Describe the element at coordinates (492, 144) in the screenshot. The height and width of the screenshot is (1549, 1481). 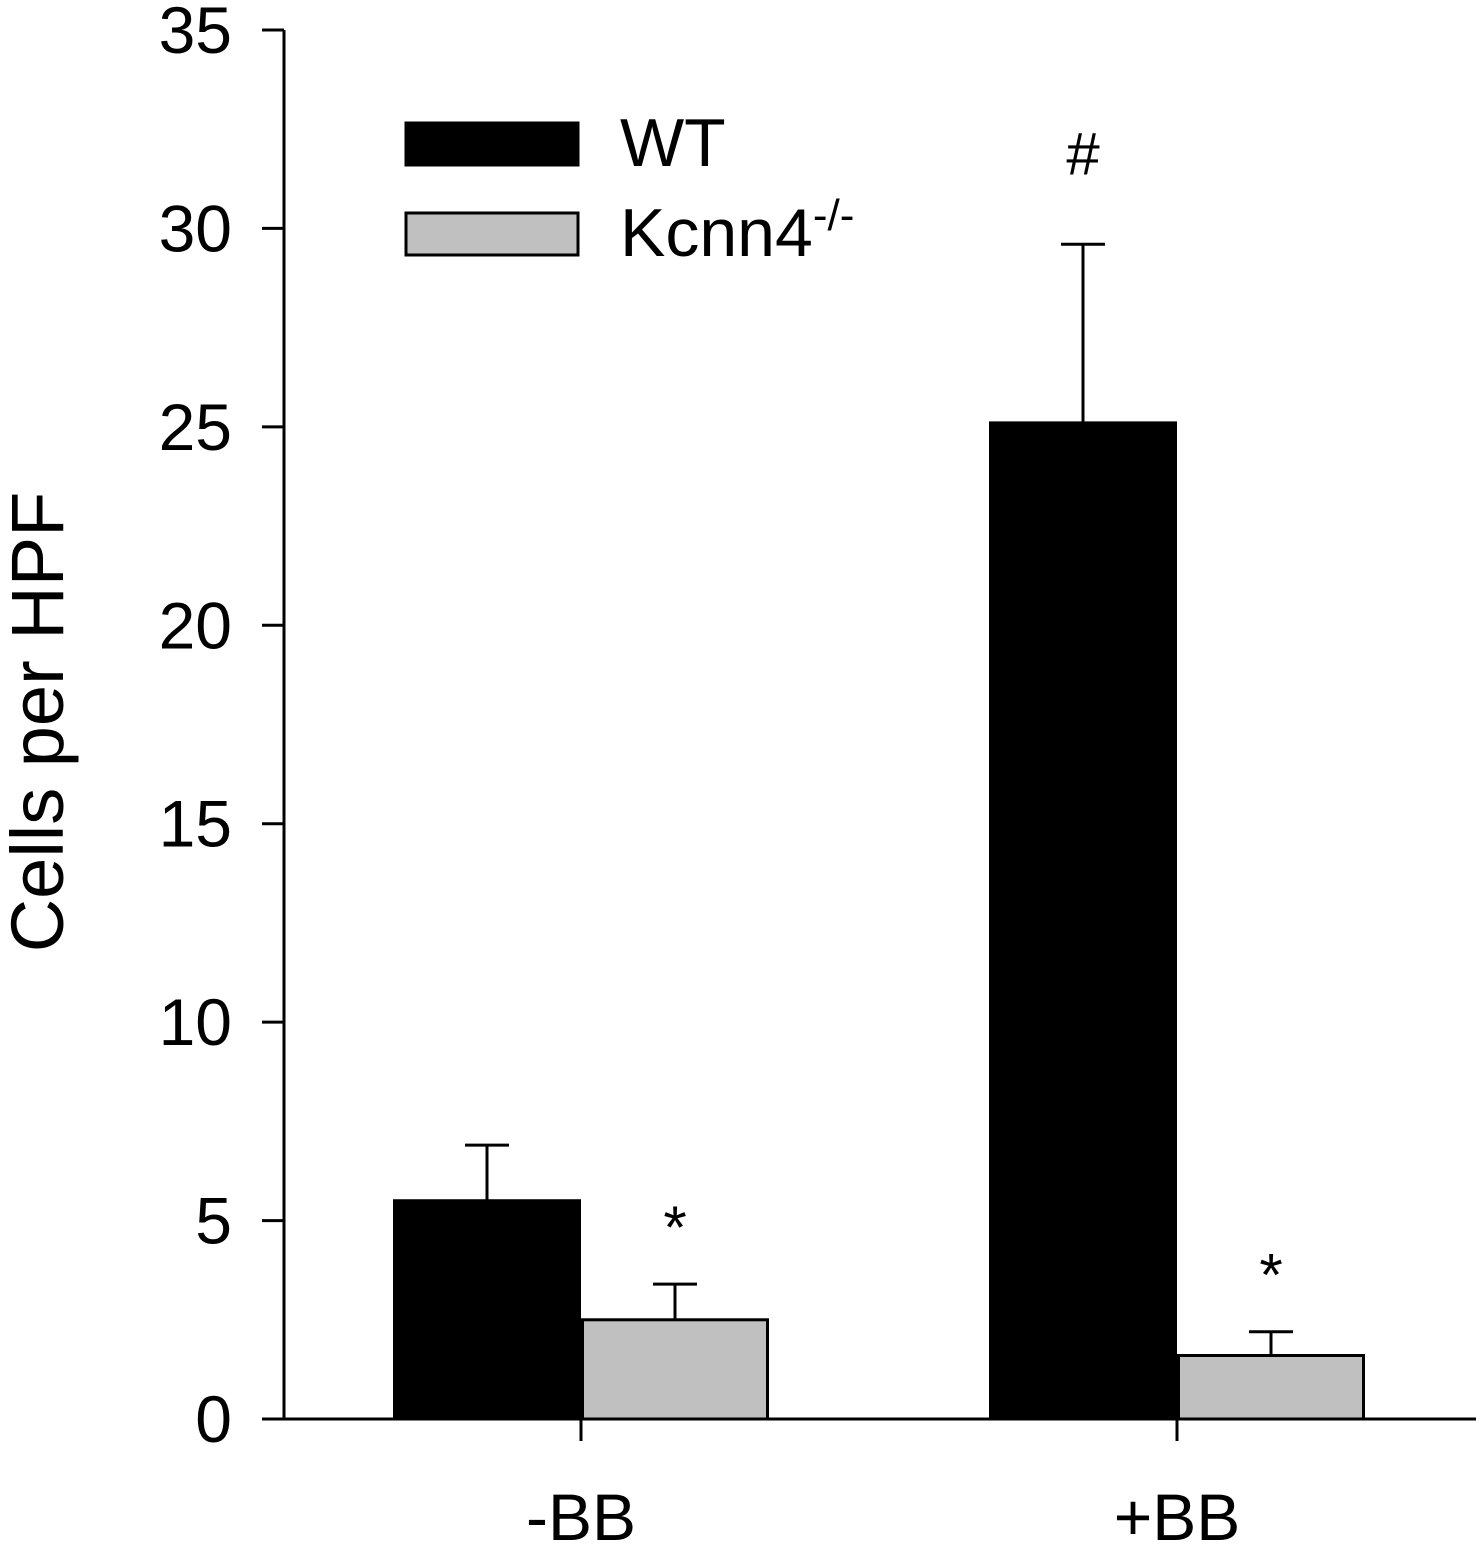
I see `legend-swatch-wt` at that location.